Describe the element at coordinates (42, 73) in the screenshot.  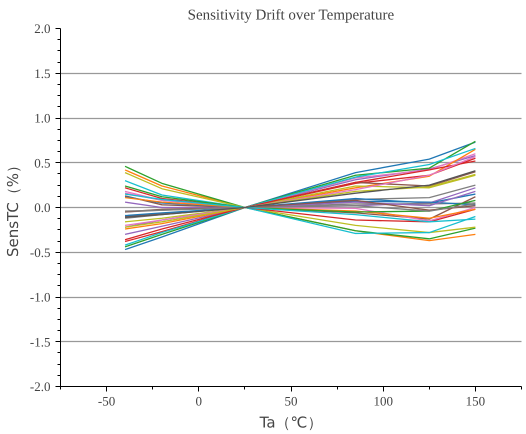
I see `y-tick-label: 1.5` at that location.